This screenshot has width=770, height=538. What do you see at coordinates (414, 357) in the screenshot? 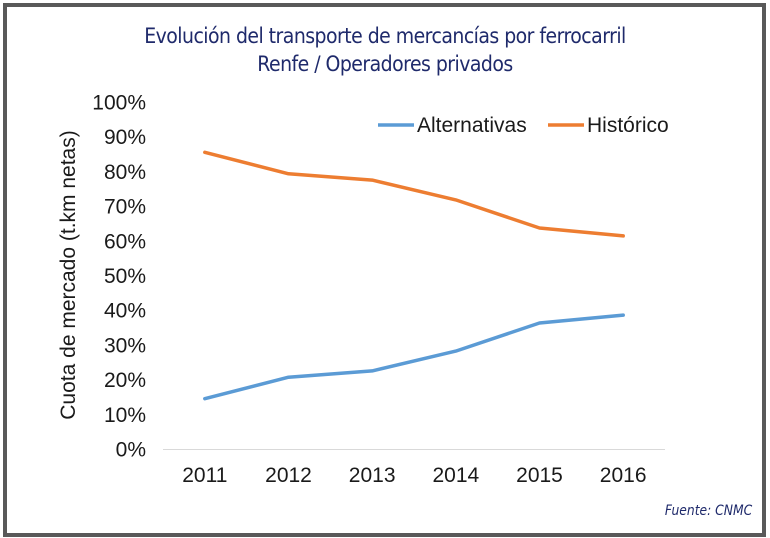
I see `series-line-alternativas` at bounding box center [414, 357].